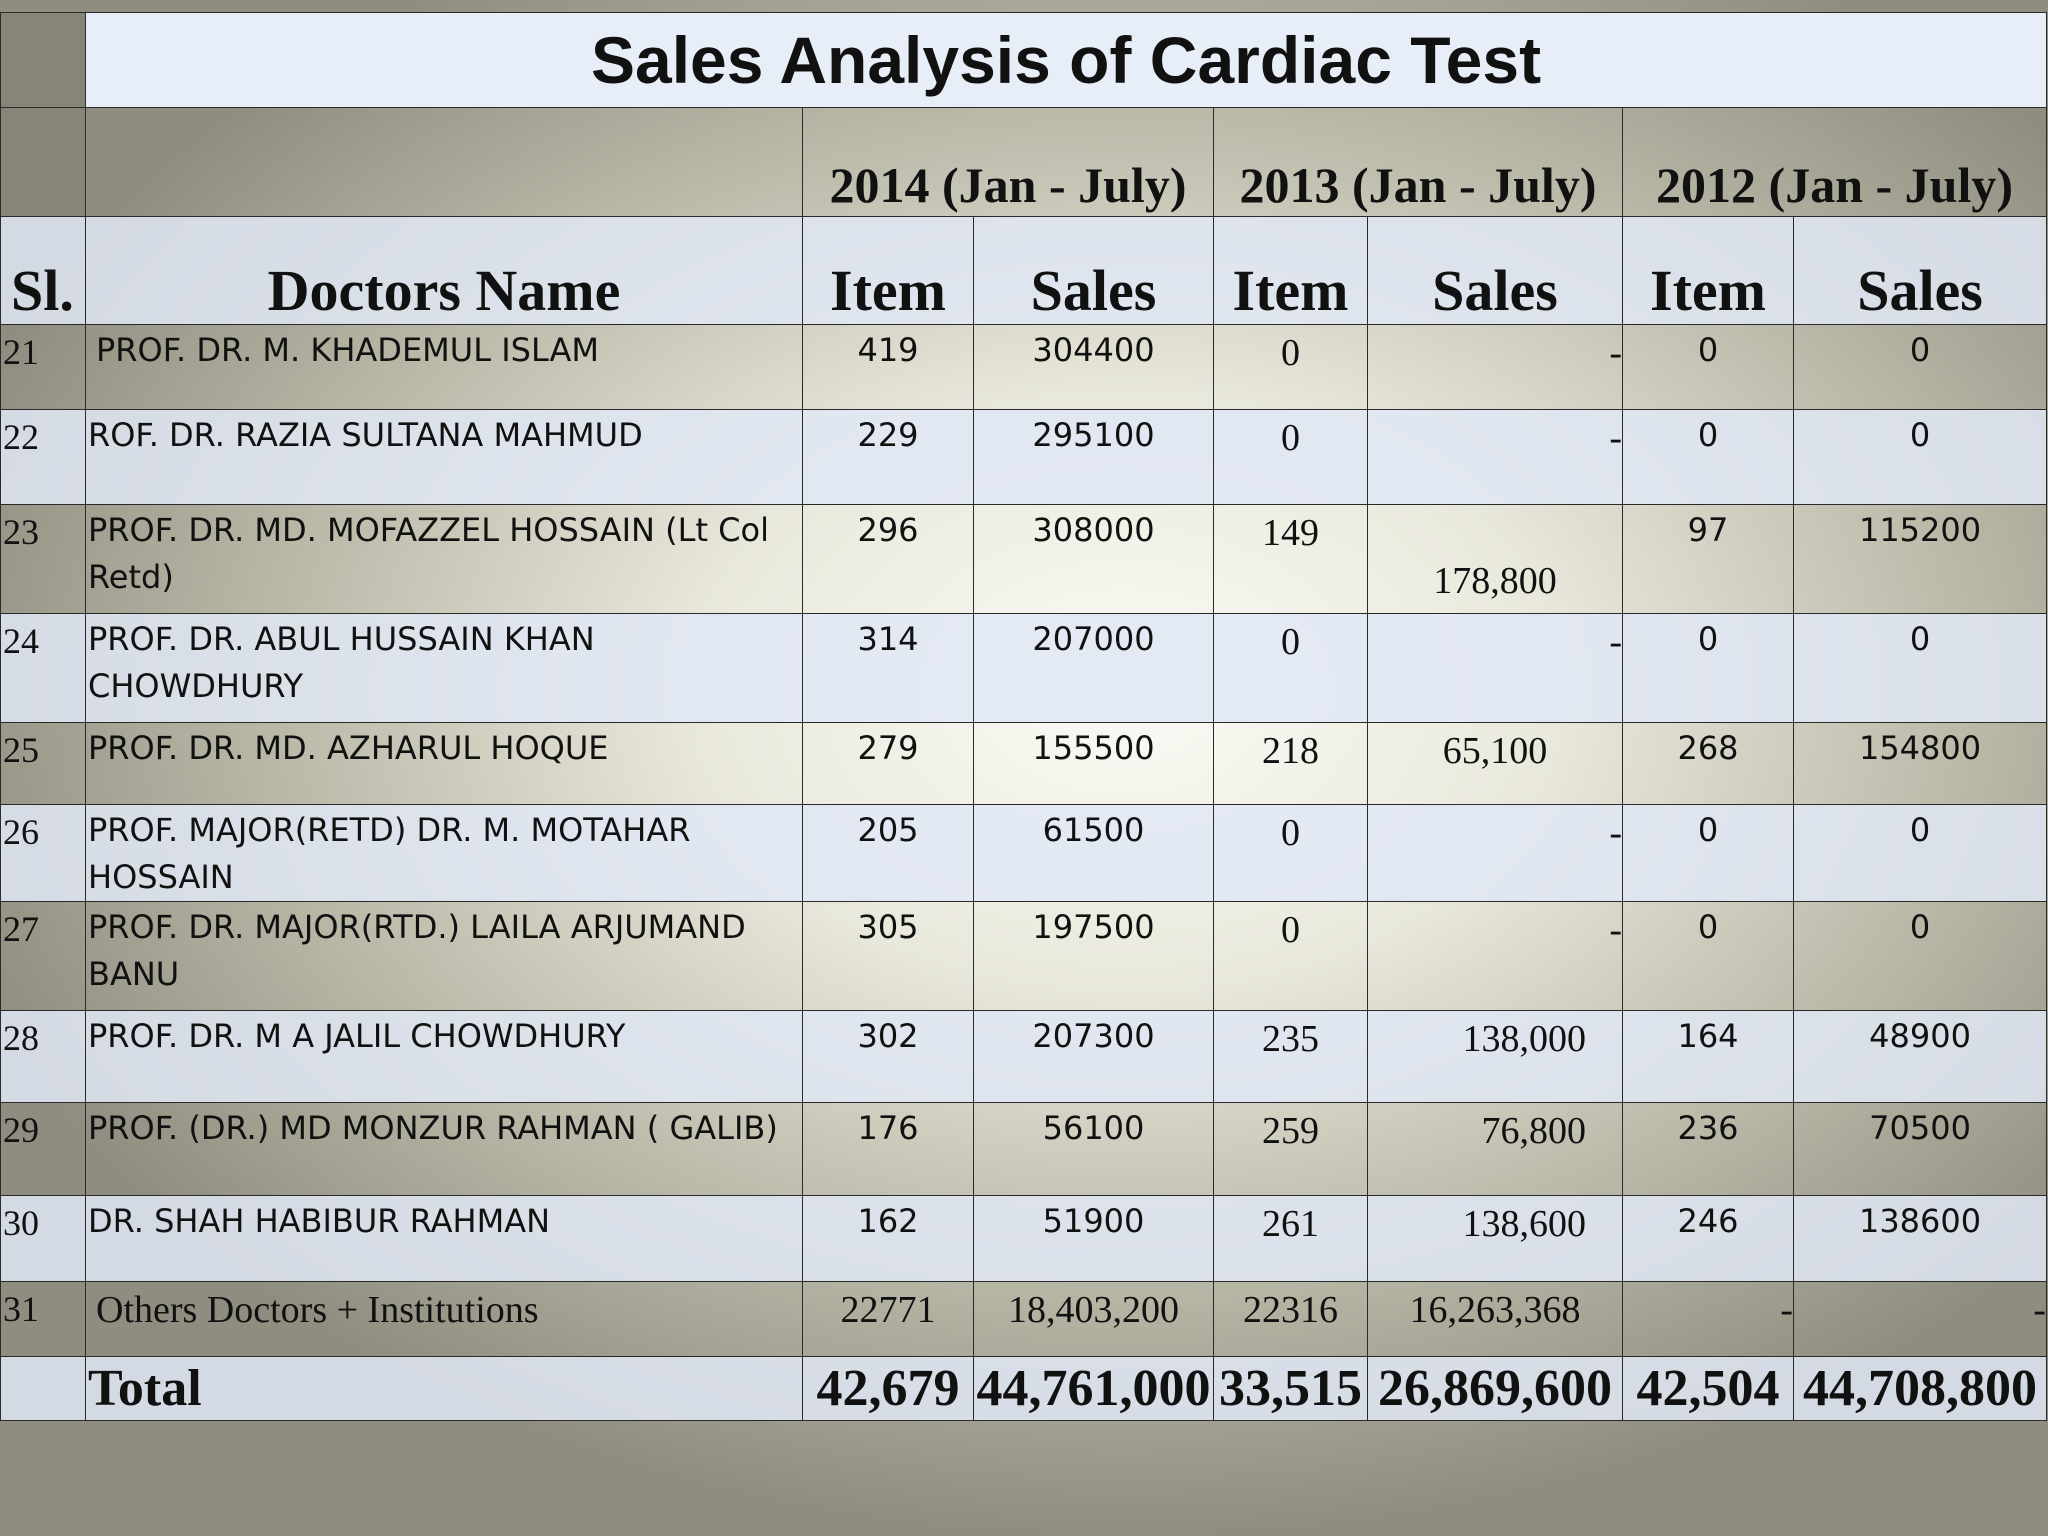 Image resolution: width=2048 pixels, height=1536 pixels. What do you see at coordinates (1920, 1149) in the screenshot?
I see `sales-2012-cell: 70500` at bounding box center [1920, 1149].